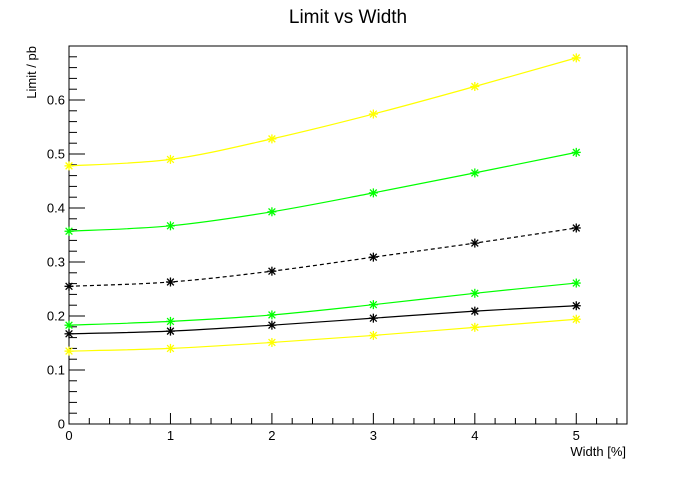  What do you see at coordinates (271, 435) in the screenshot?
I see `x-tick-label: 2` at bounding box center [271, 435].